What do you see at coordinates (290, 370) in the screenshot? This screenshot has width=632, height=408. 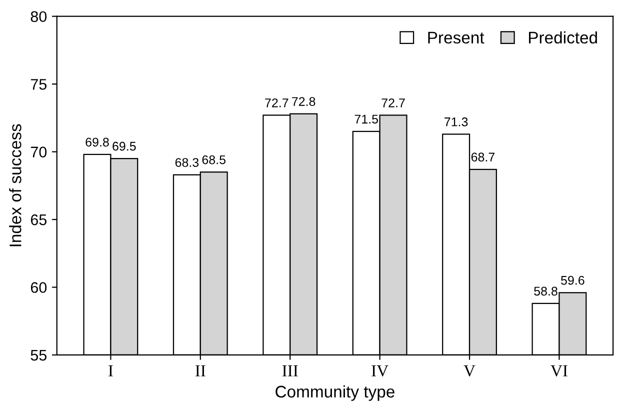 I see `x-tick-label: III` at bounding box center [290, 370].